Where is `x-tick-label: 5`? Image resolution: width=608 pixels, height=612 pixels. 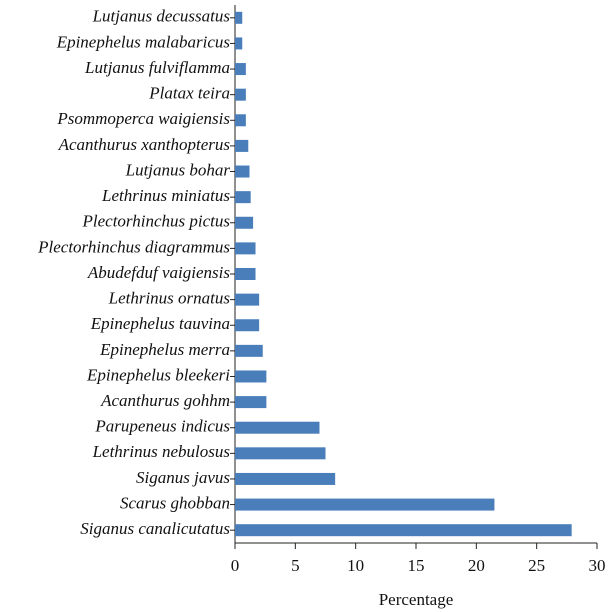
x-tick-label: 5 is located at coordinates (295, 565).